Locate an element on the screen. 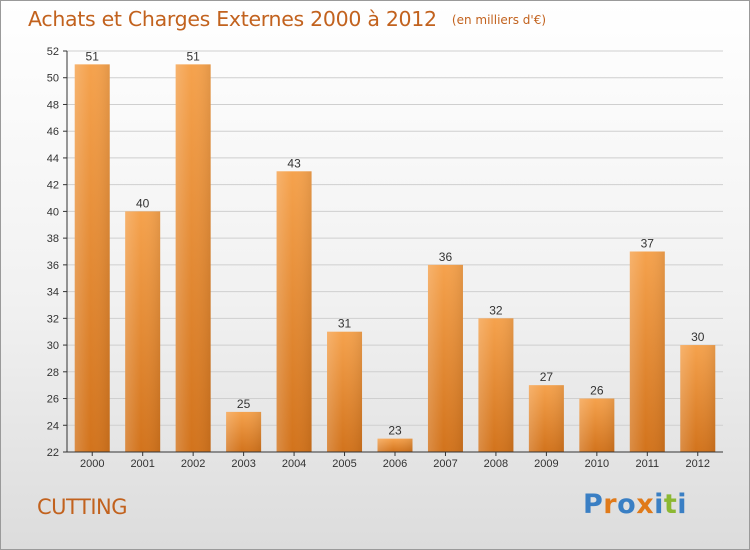  proxiti-logo: Proxiti is located at coordinates (635, 504).